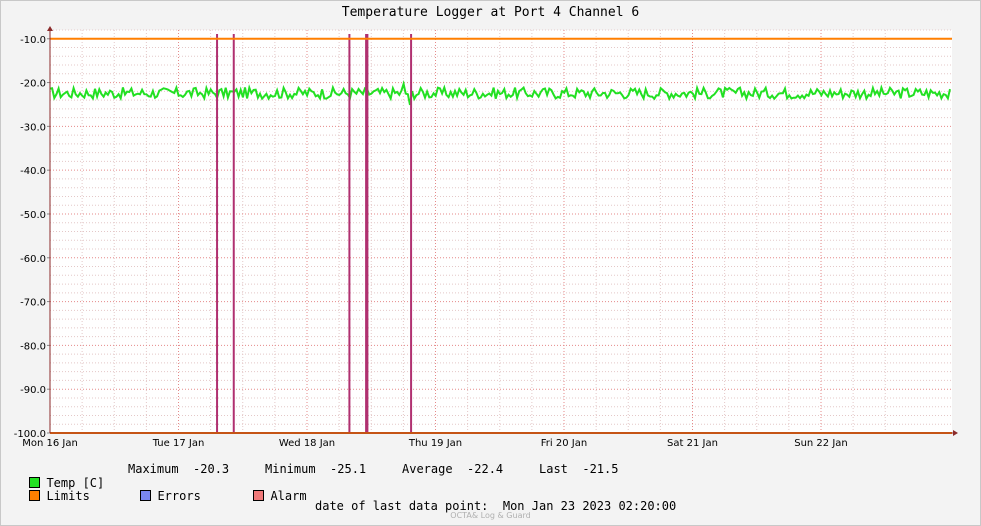  I want to click on legend-row-2: Limits, so click(52, 489).